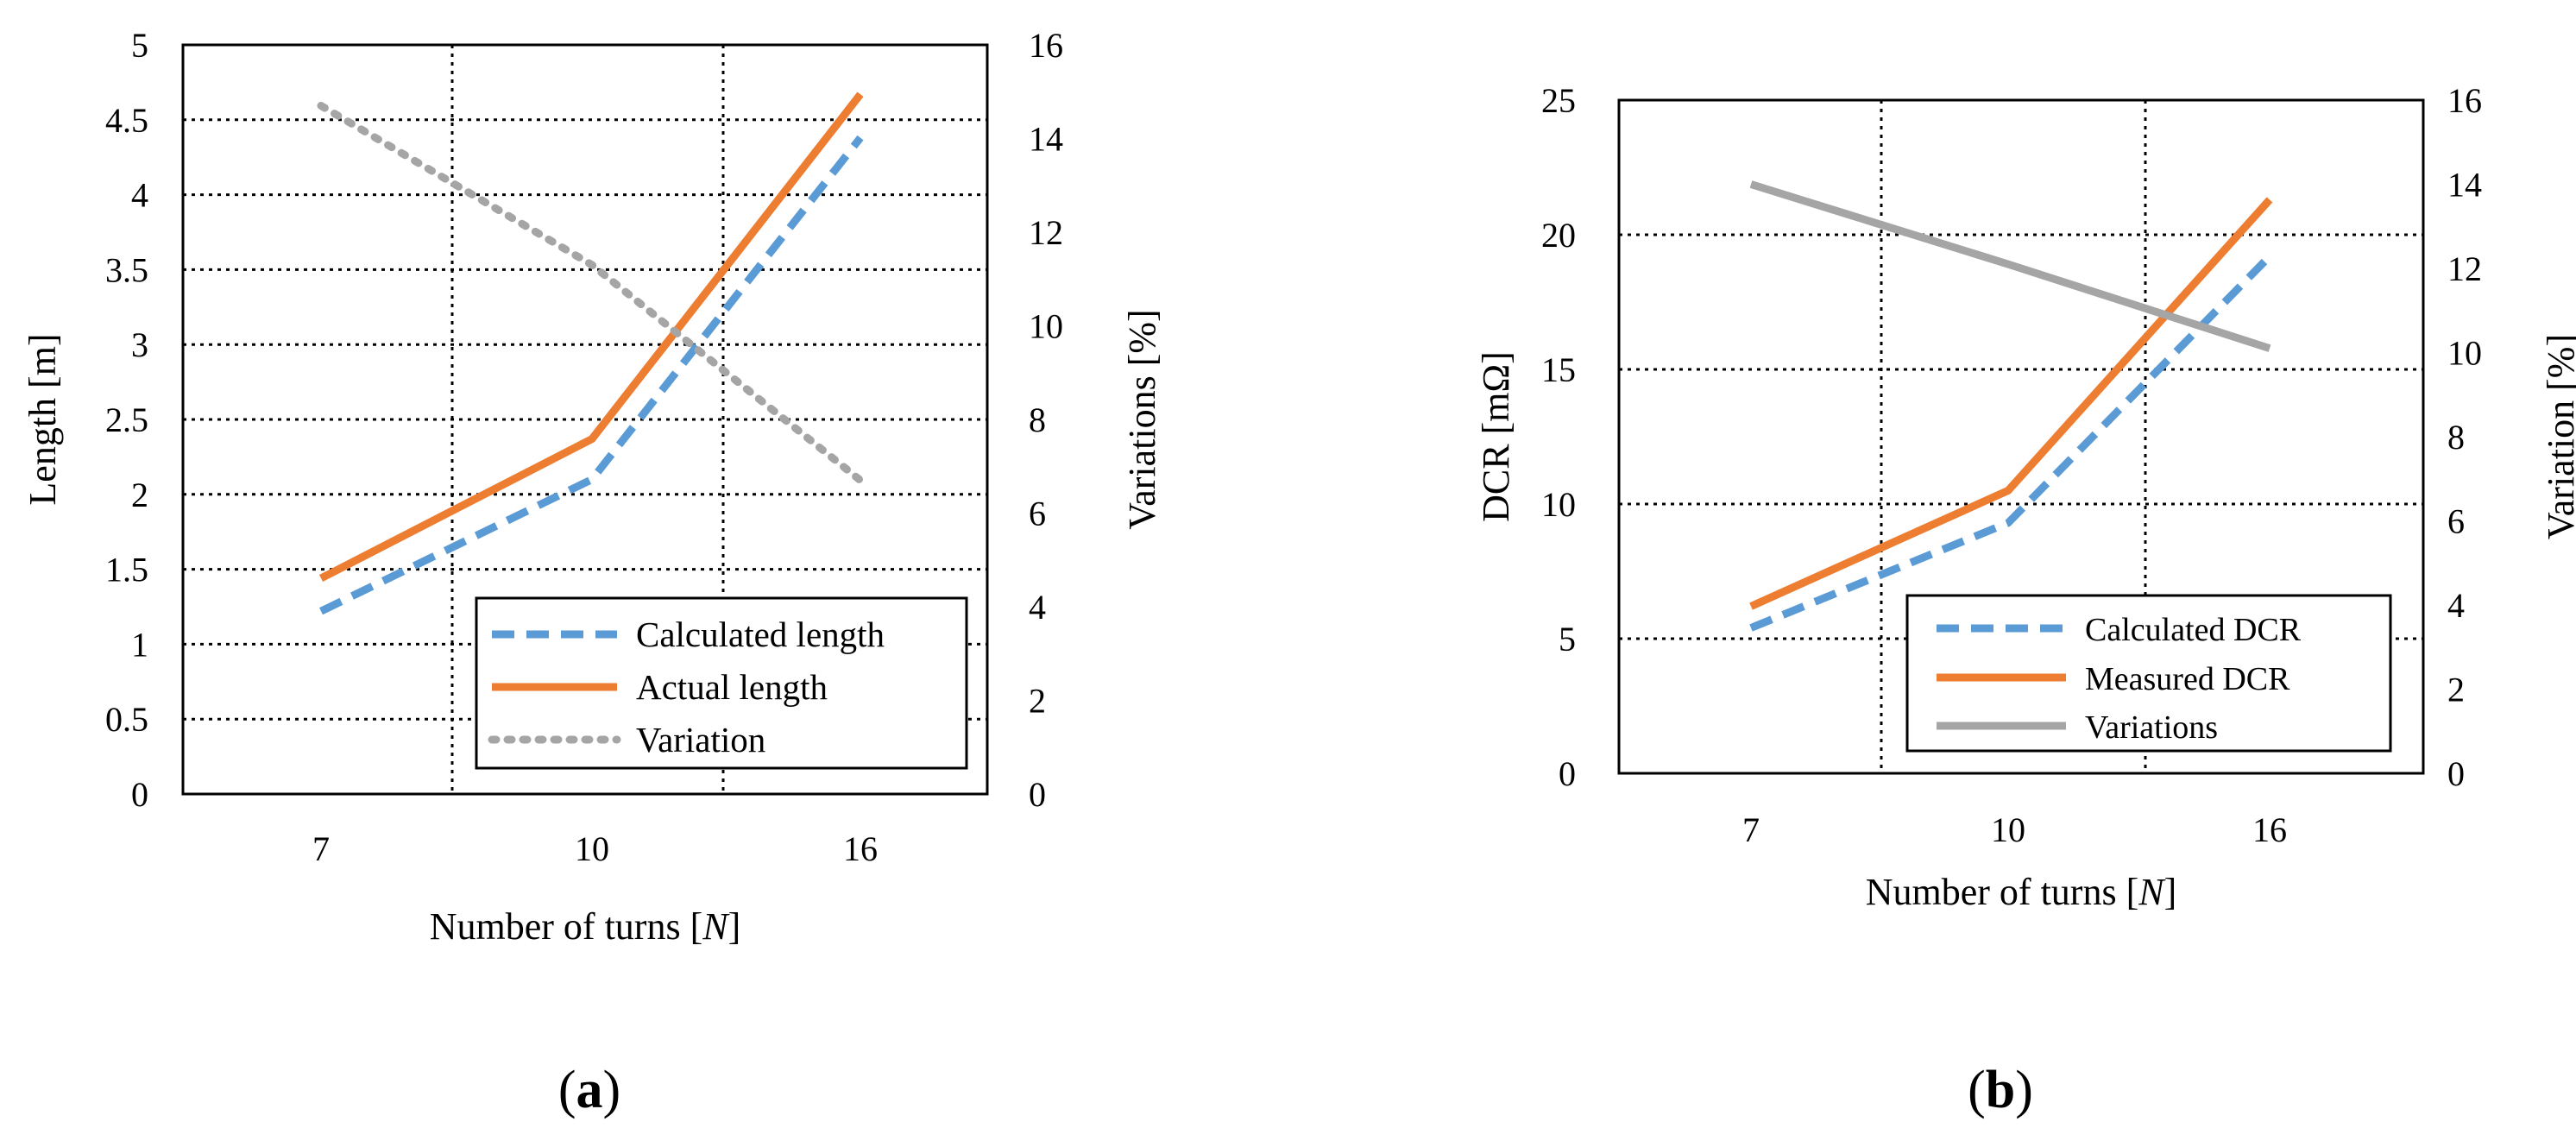  I want to click on y-tick-label: 10, so click(1559, 504).